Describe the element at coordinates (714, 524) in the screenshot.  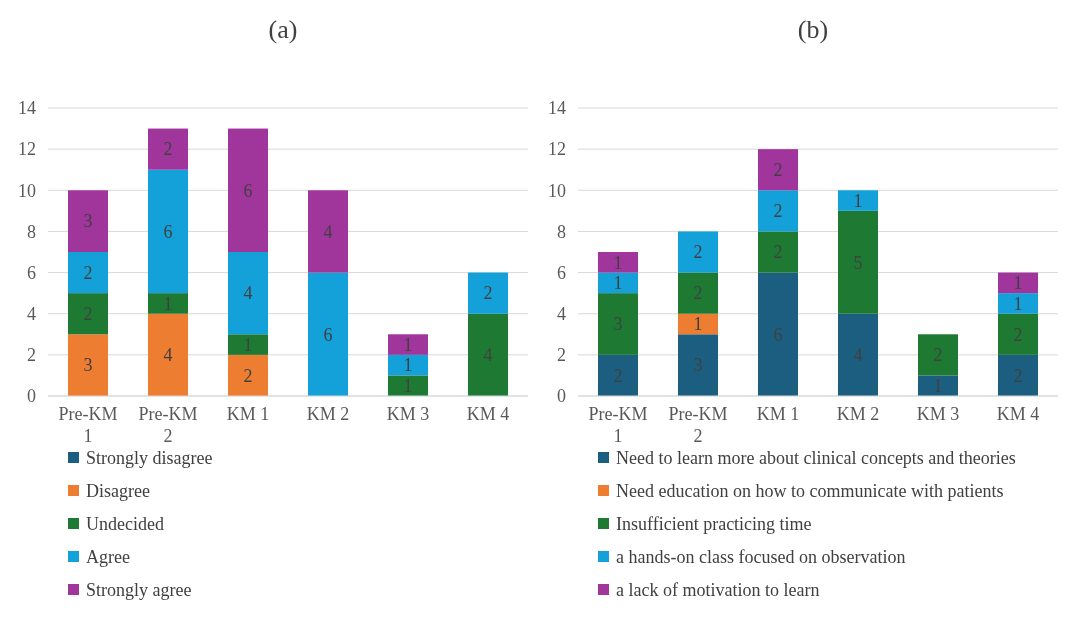
I see `legend-label: Insufficient practicing time` at that location.